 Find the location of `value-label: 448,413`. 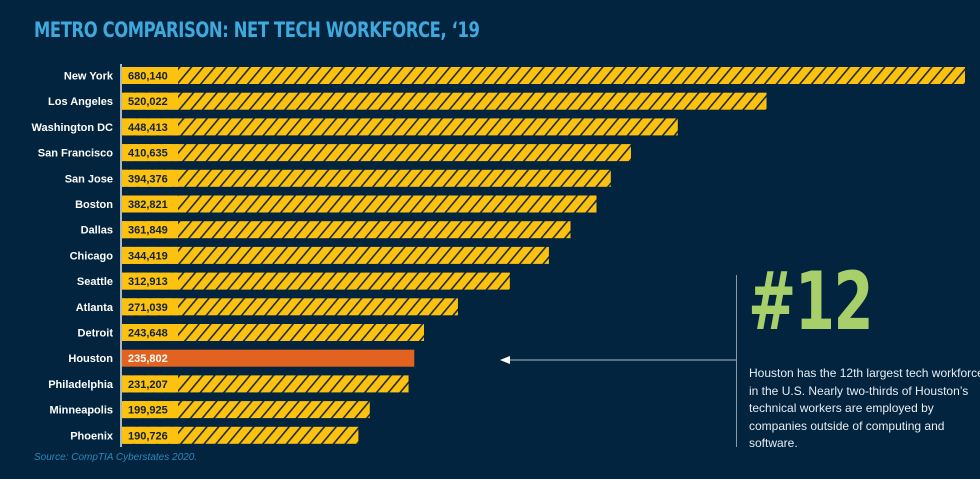

value-label: 448,413 is located at coordinates (148, 128).